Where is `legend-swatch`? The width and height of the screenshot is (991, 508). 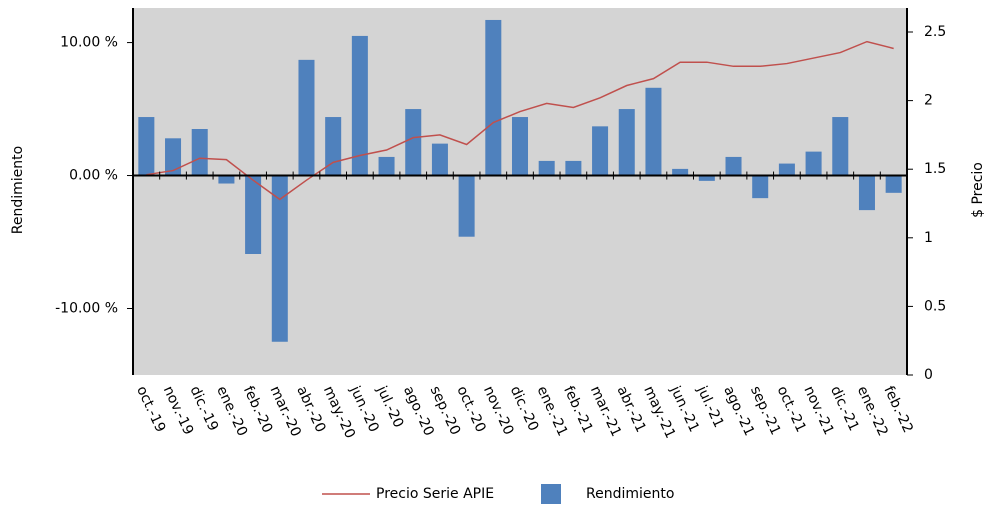 legend-swatch is located at coordinates (551, 494).